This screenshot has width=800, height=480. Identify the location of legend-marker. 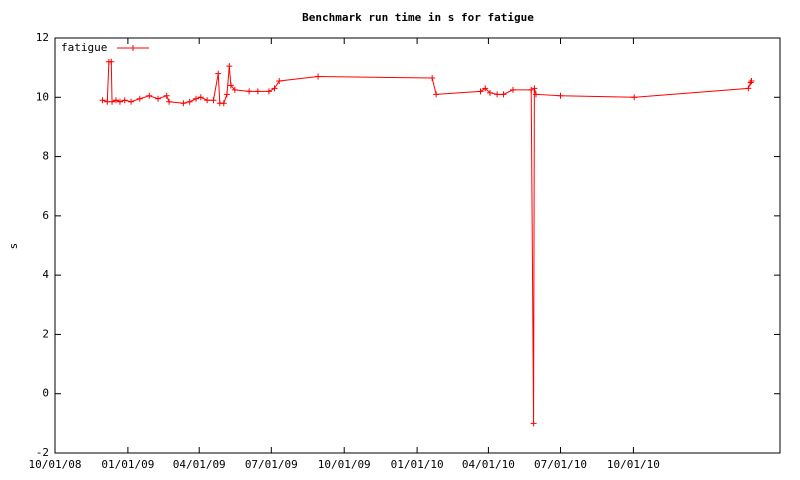
(133, 48).